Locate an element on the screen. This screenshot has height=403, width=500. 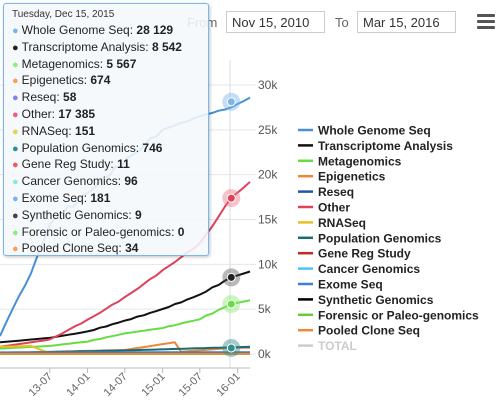
legend-item: Cancer Genomics is located at coordinates (359, 269).